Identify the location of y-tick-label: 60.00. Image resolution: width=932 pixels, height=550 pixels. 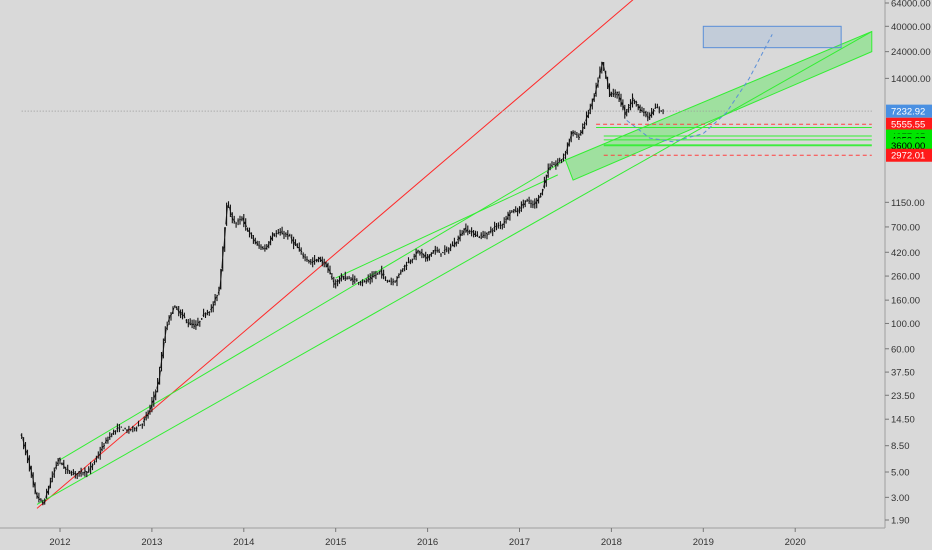
(903, 349).